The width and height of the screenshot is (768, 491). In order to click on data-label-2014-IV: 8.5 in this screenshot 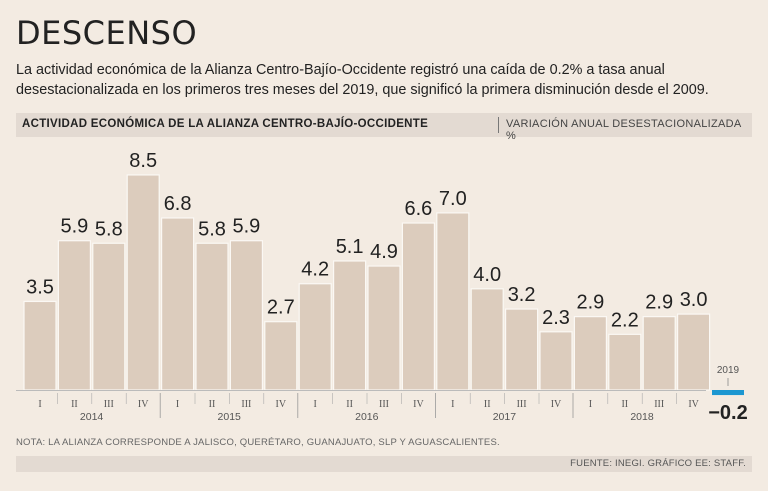, I will do `click(143, 161)`.